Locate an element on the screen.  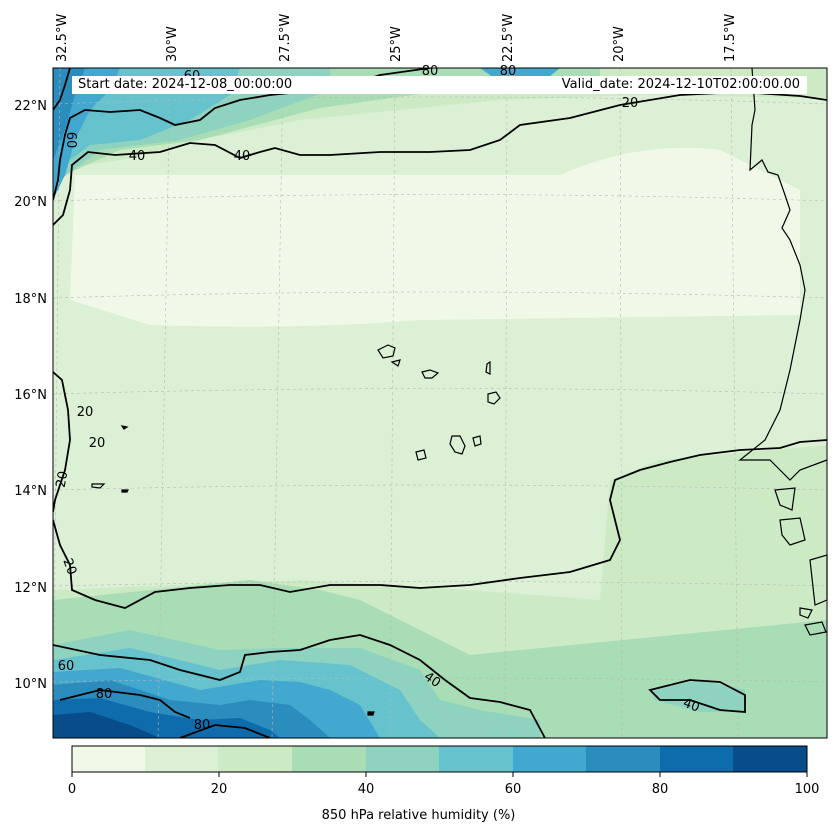
lat-label: 14°N is located at coordinates (30, 491).